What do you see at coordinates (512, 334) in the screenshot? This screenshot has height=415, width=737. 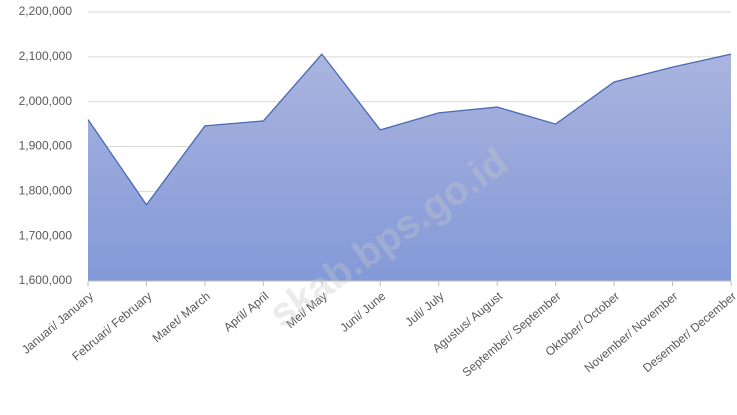 I see `x-tick-label: September/ September` at bounding box center [512, 334].